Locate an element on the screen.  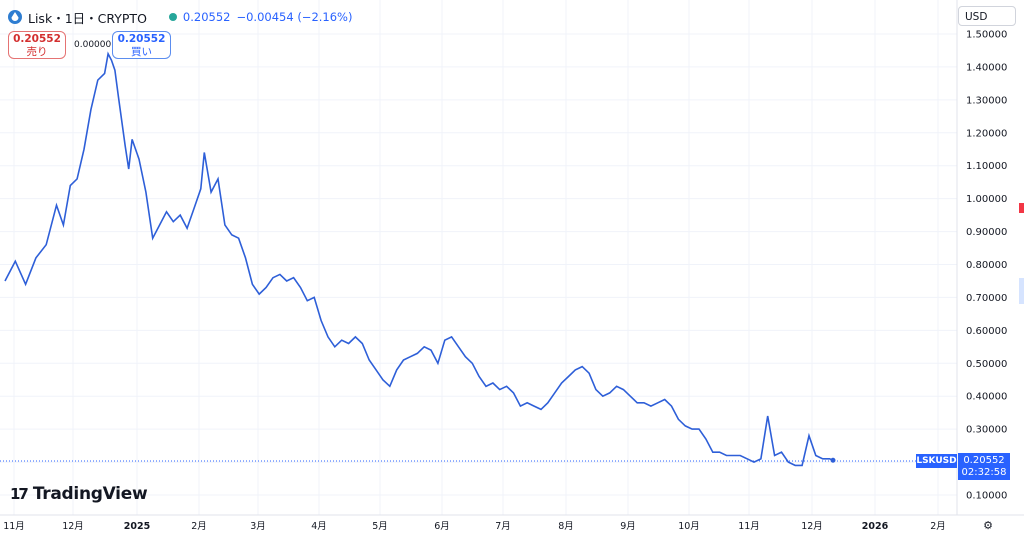
y-tick-label: 1.00000 is located at coordinates (986, 199).